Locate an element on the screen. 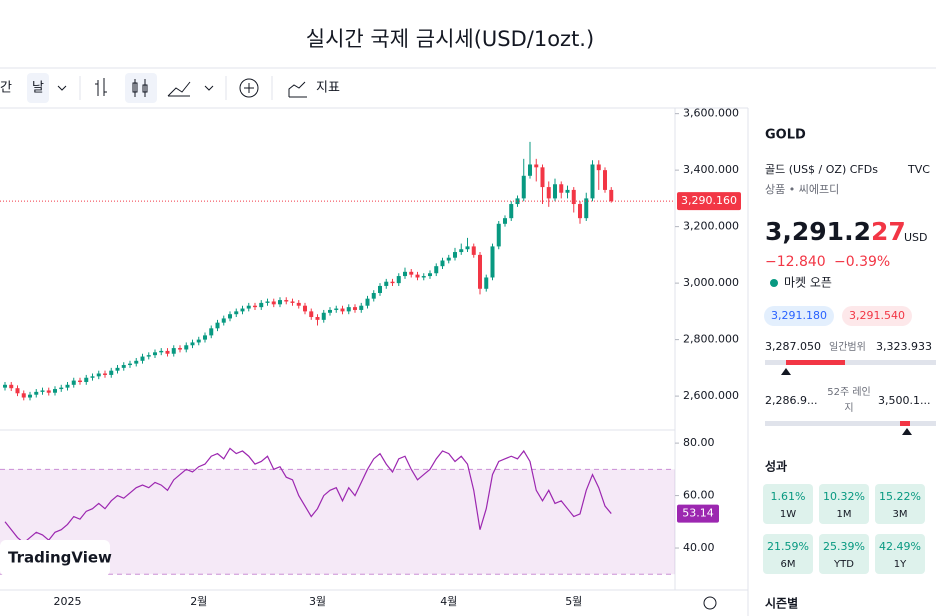  price: 3,291.227 is located at coordinates (835, 231).